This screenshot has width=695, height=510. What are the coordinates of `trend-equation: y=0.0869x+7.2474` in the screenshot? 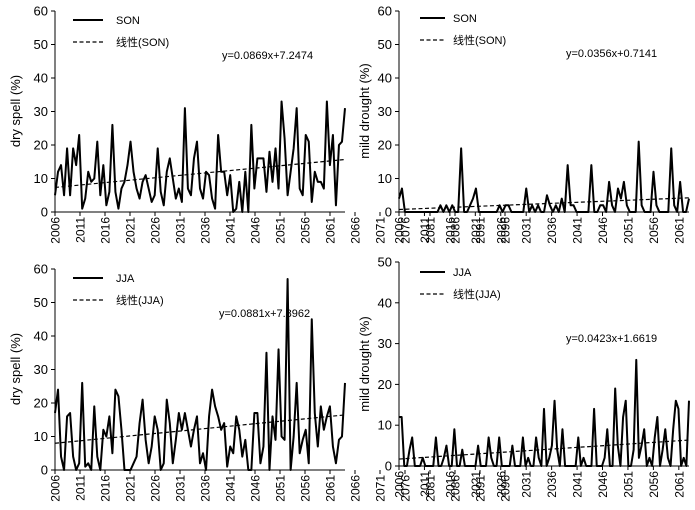 It's located at (267, 56).